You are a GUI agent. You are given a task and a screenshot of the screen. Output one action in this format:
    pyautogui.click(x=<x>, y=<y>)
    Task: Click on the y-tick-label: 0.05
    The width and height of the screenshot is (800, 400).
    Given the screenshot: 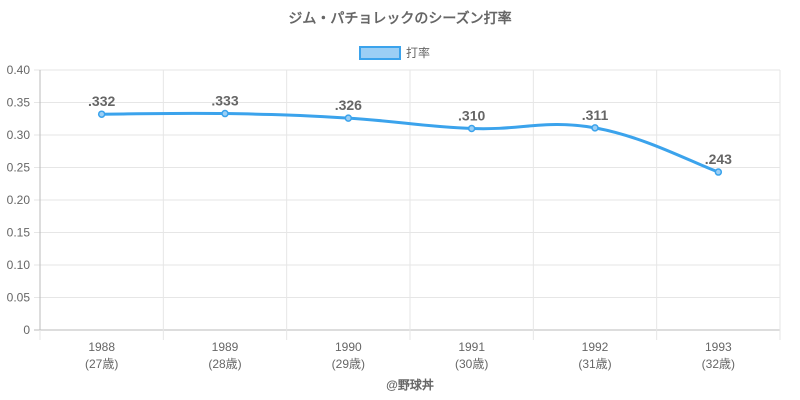 What is the action you would take?
    pyautogui.click(x=19, y=298)
    